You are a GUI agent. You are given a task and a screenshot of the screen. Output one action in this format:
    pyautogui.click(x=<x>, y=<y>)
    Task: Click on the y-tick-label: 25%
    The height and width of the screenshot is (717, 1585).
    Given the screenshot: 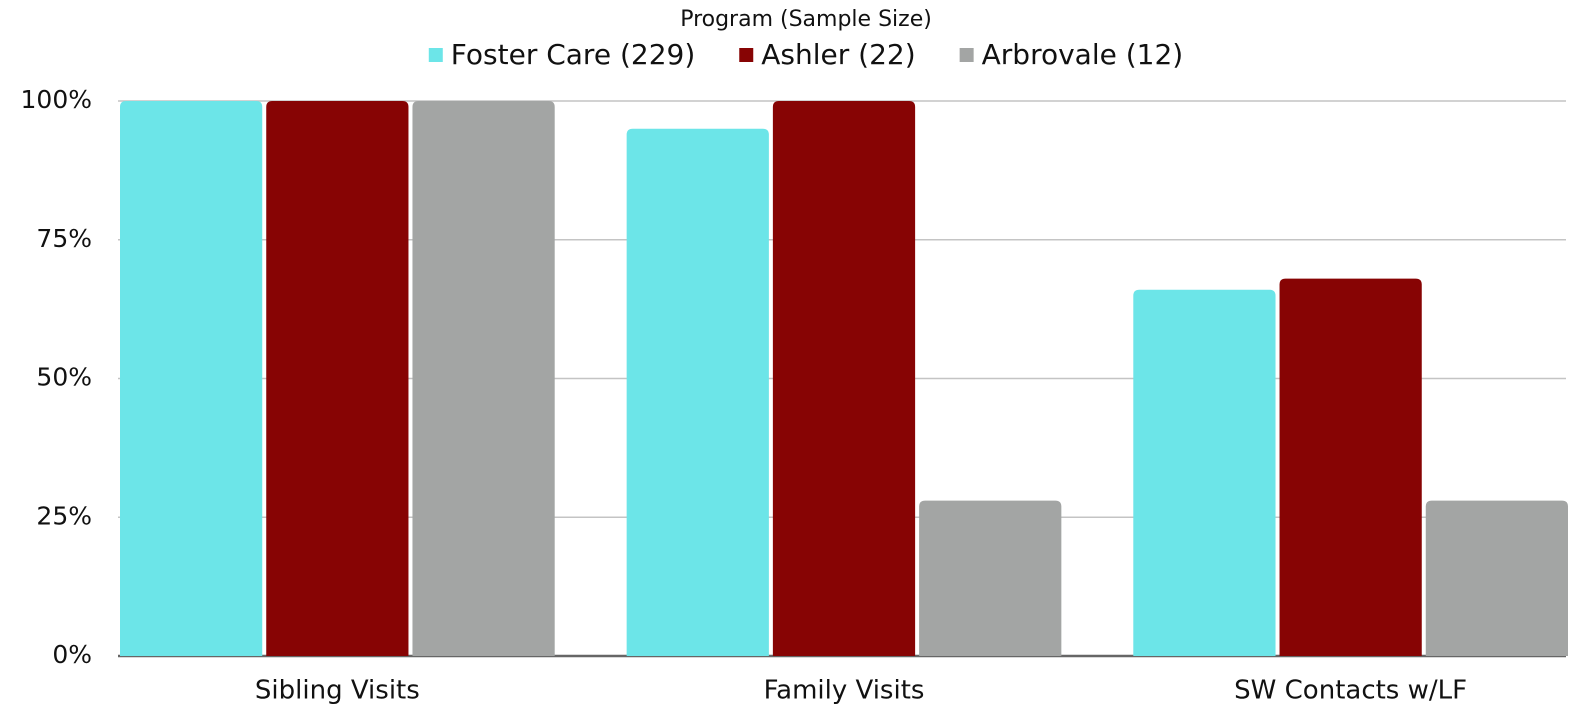 What is the action you would take?
    pyautogui.click(x=64, y=515)
    